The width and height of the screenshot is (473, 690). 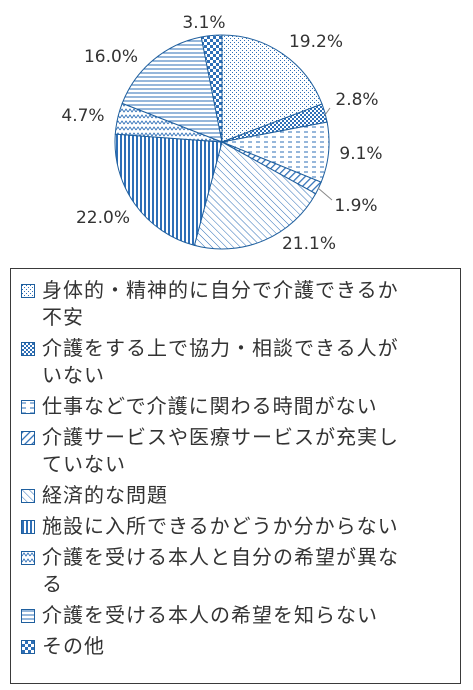 What do you see at coordinates (309, 244) in the screenshot?
I see `data-label-5: 21.1%` at bounding box center [309, 244].